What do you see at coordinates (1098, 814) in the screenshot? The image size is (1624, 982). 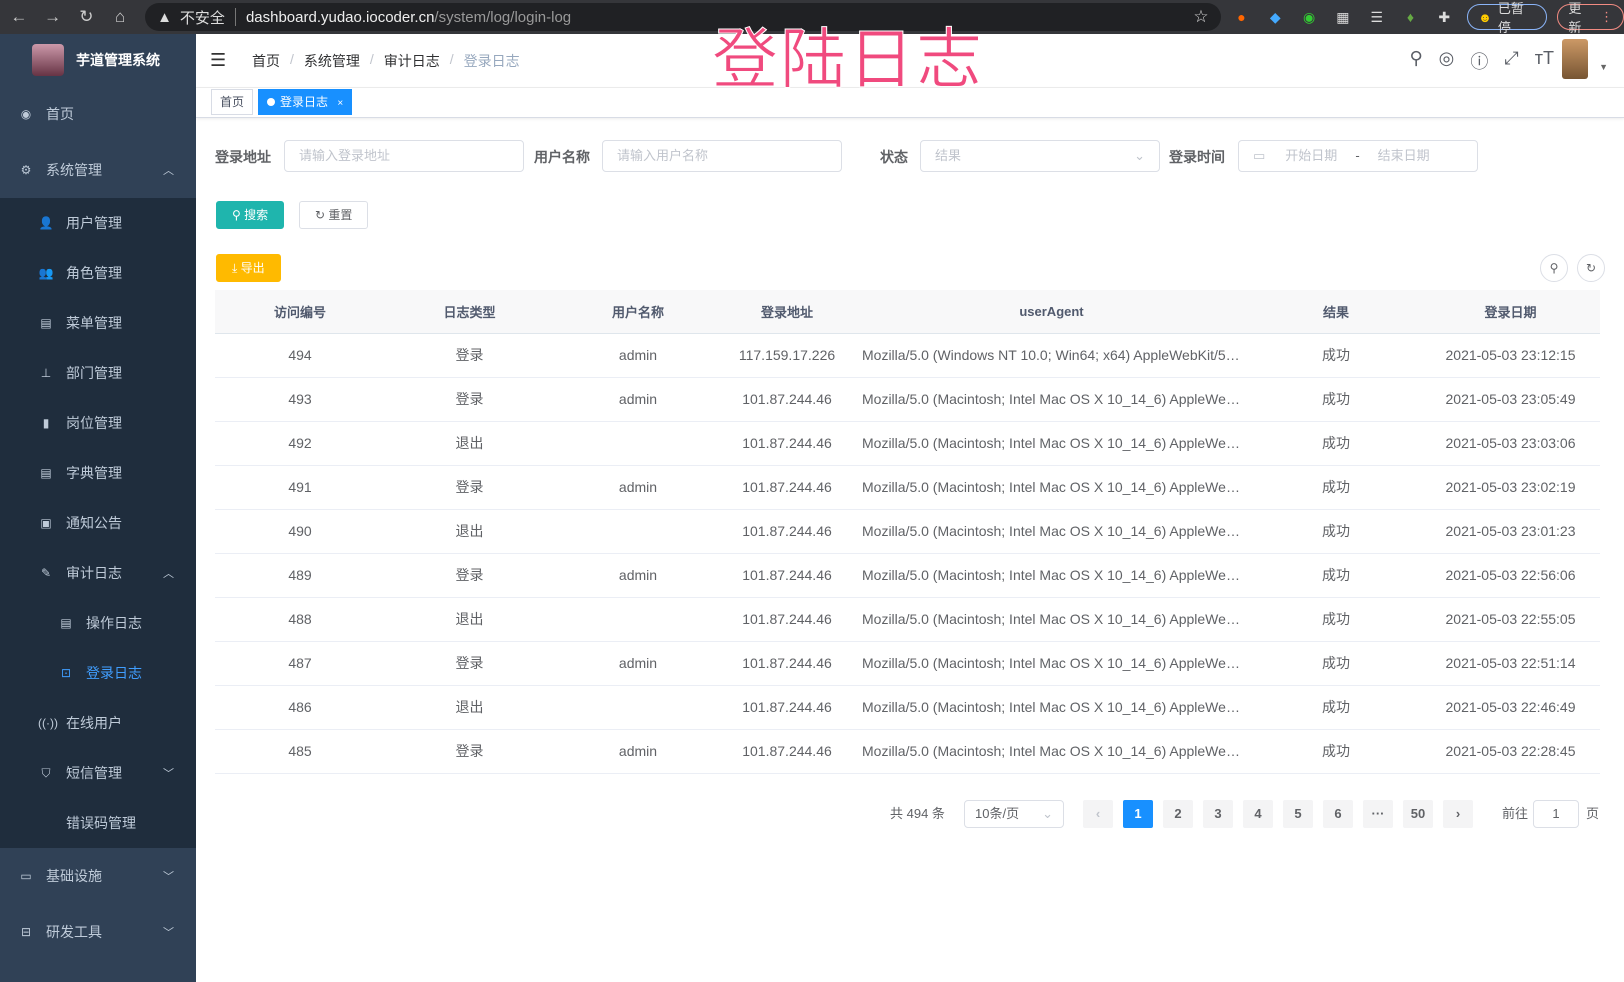 I see `prev-page-button: ‹` at bounding box center [1098, 814].